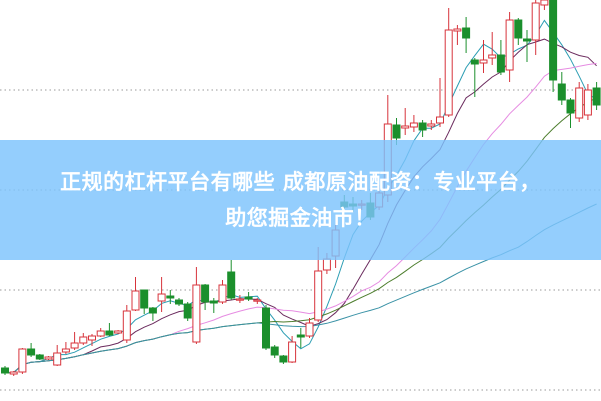  I want to click on headline-line-1: 正规的杠杆平台有哪些 成都原油配资：专业平台，, so click(300, 182).